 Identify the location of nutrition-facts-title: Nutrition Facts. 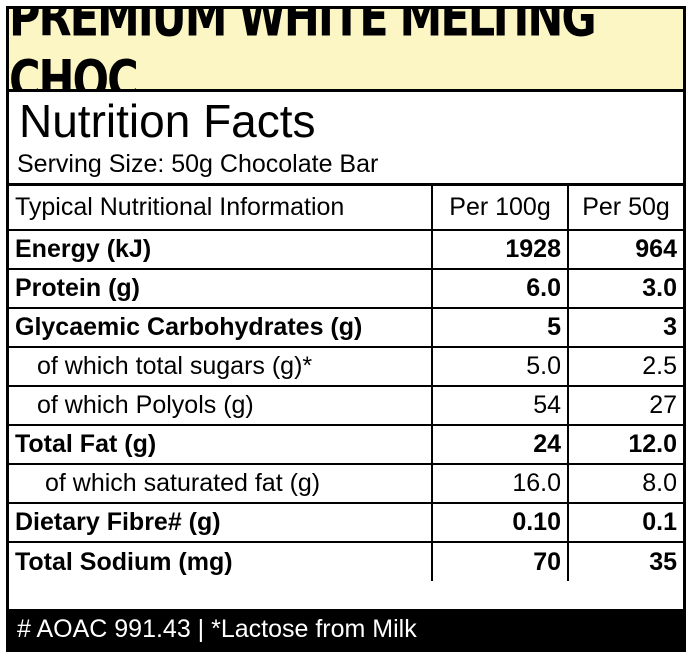
(167, 121).